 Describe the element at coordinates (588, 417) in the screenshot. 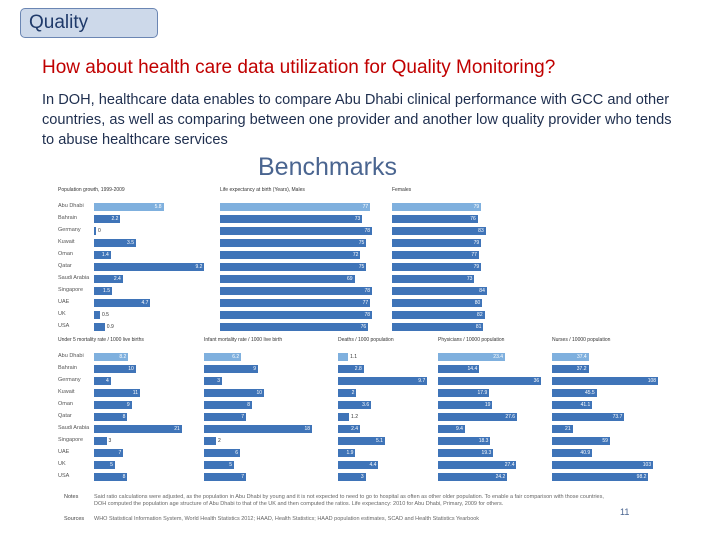

I see `bar: 73.7` at that location.